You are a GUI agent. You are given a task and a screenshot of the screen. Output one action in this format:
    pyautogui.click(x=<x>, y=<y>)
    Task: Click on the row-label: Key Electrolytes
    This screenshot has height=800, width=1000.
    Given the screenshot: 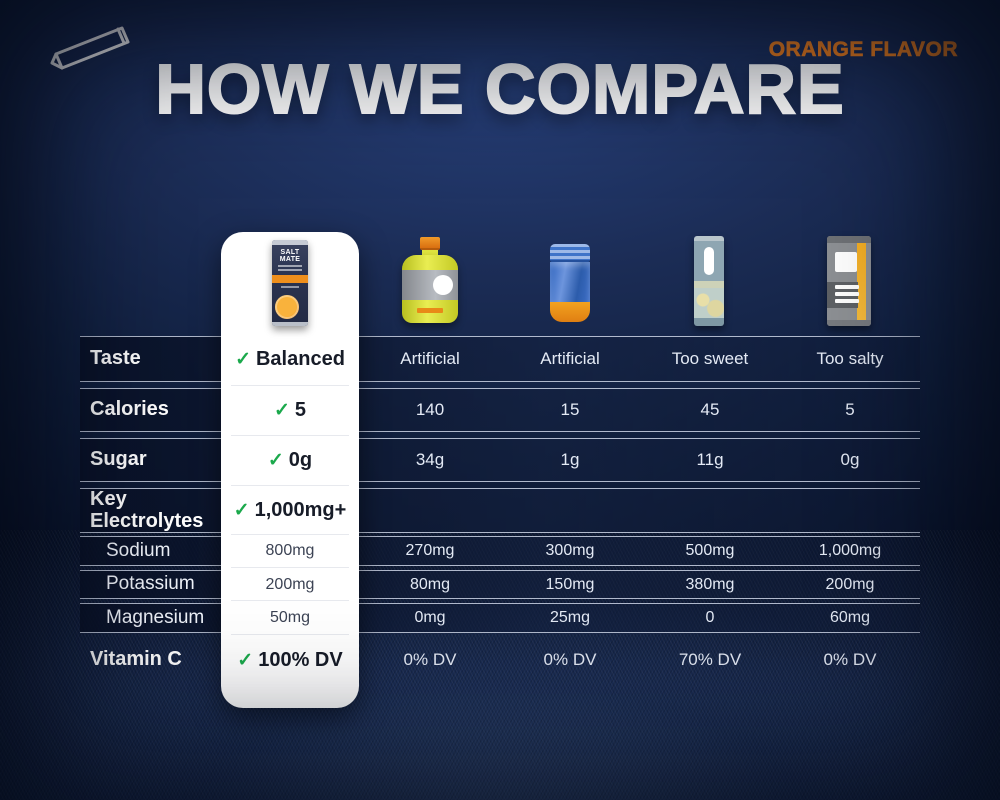 What is the action you would take?
    pyautogui.click(x=147, y=509)
    